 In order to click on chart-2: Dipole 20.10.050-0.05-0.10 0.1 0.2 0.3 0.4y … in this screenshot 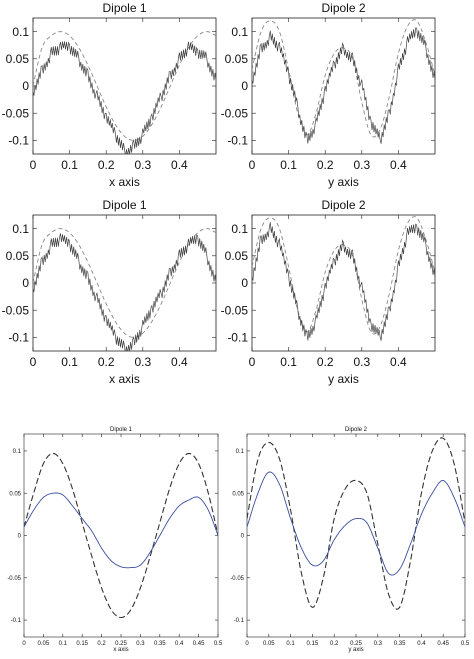, I will do `click(328, 95)`.